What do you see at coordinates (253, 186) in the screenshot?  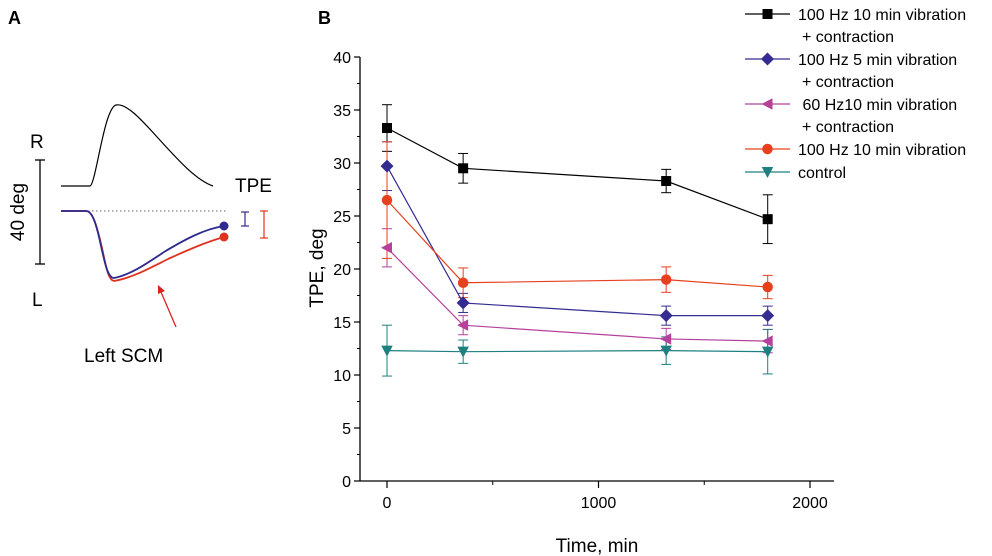 I see `tpe-label: TPE` at bounding box center [253, 186].